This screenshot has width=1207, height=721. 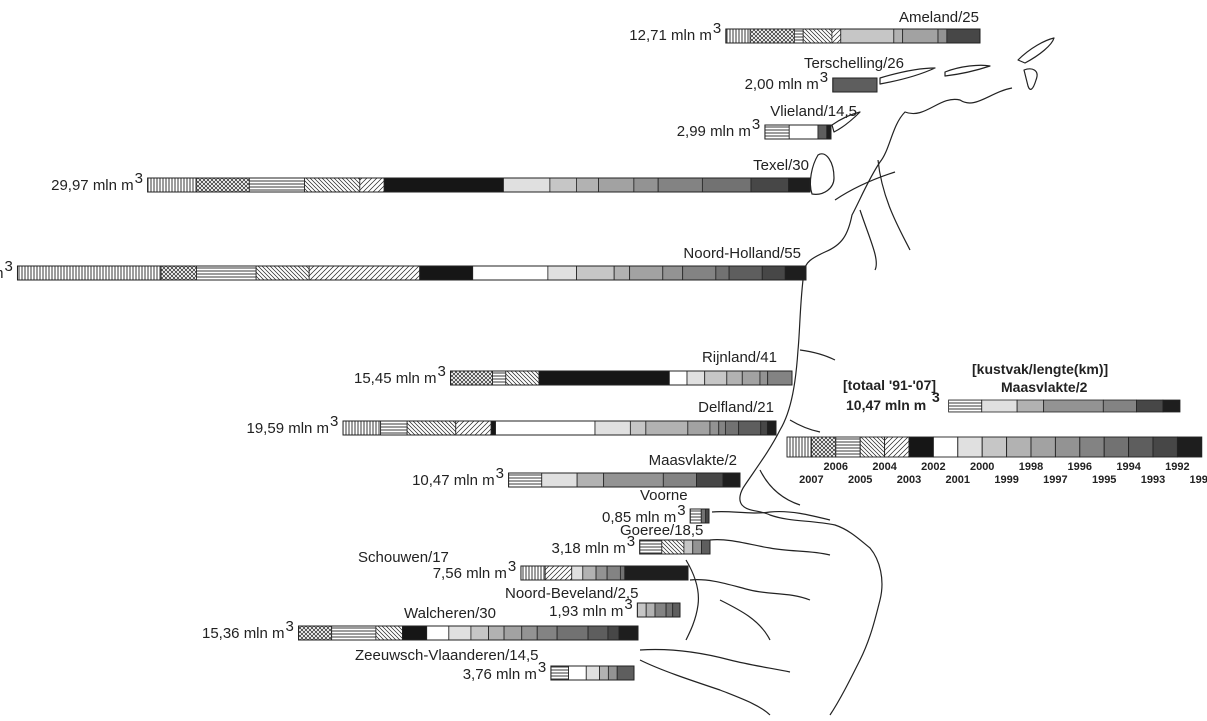 I want to click on legend-year-label: 2005, so click(x=860, y=480).